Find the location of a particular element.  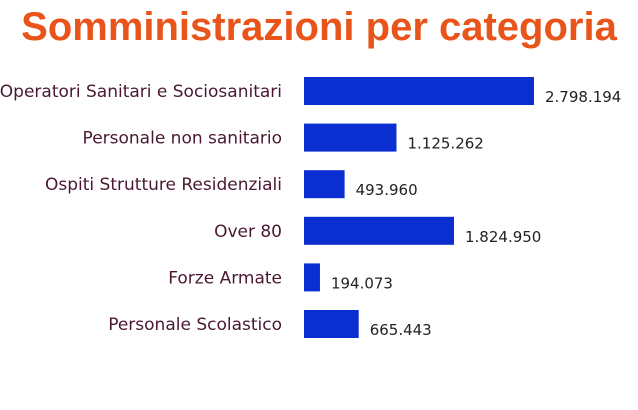

category-label: Personale Scolastico is located at coordinates (195, 325).